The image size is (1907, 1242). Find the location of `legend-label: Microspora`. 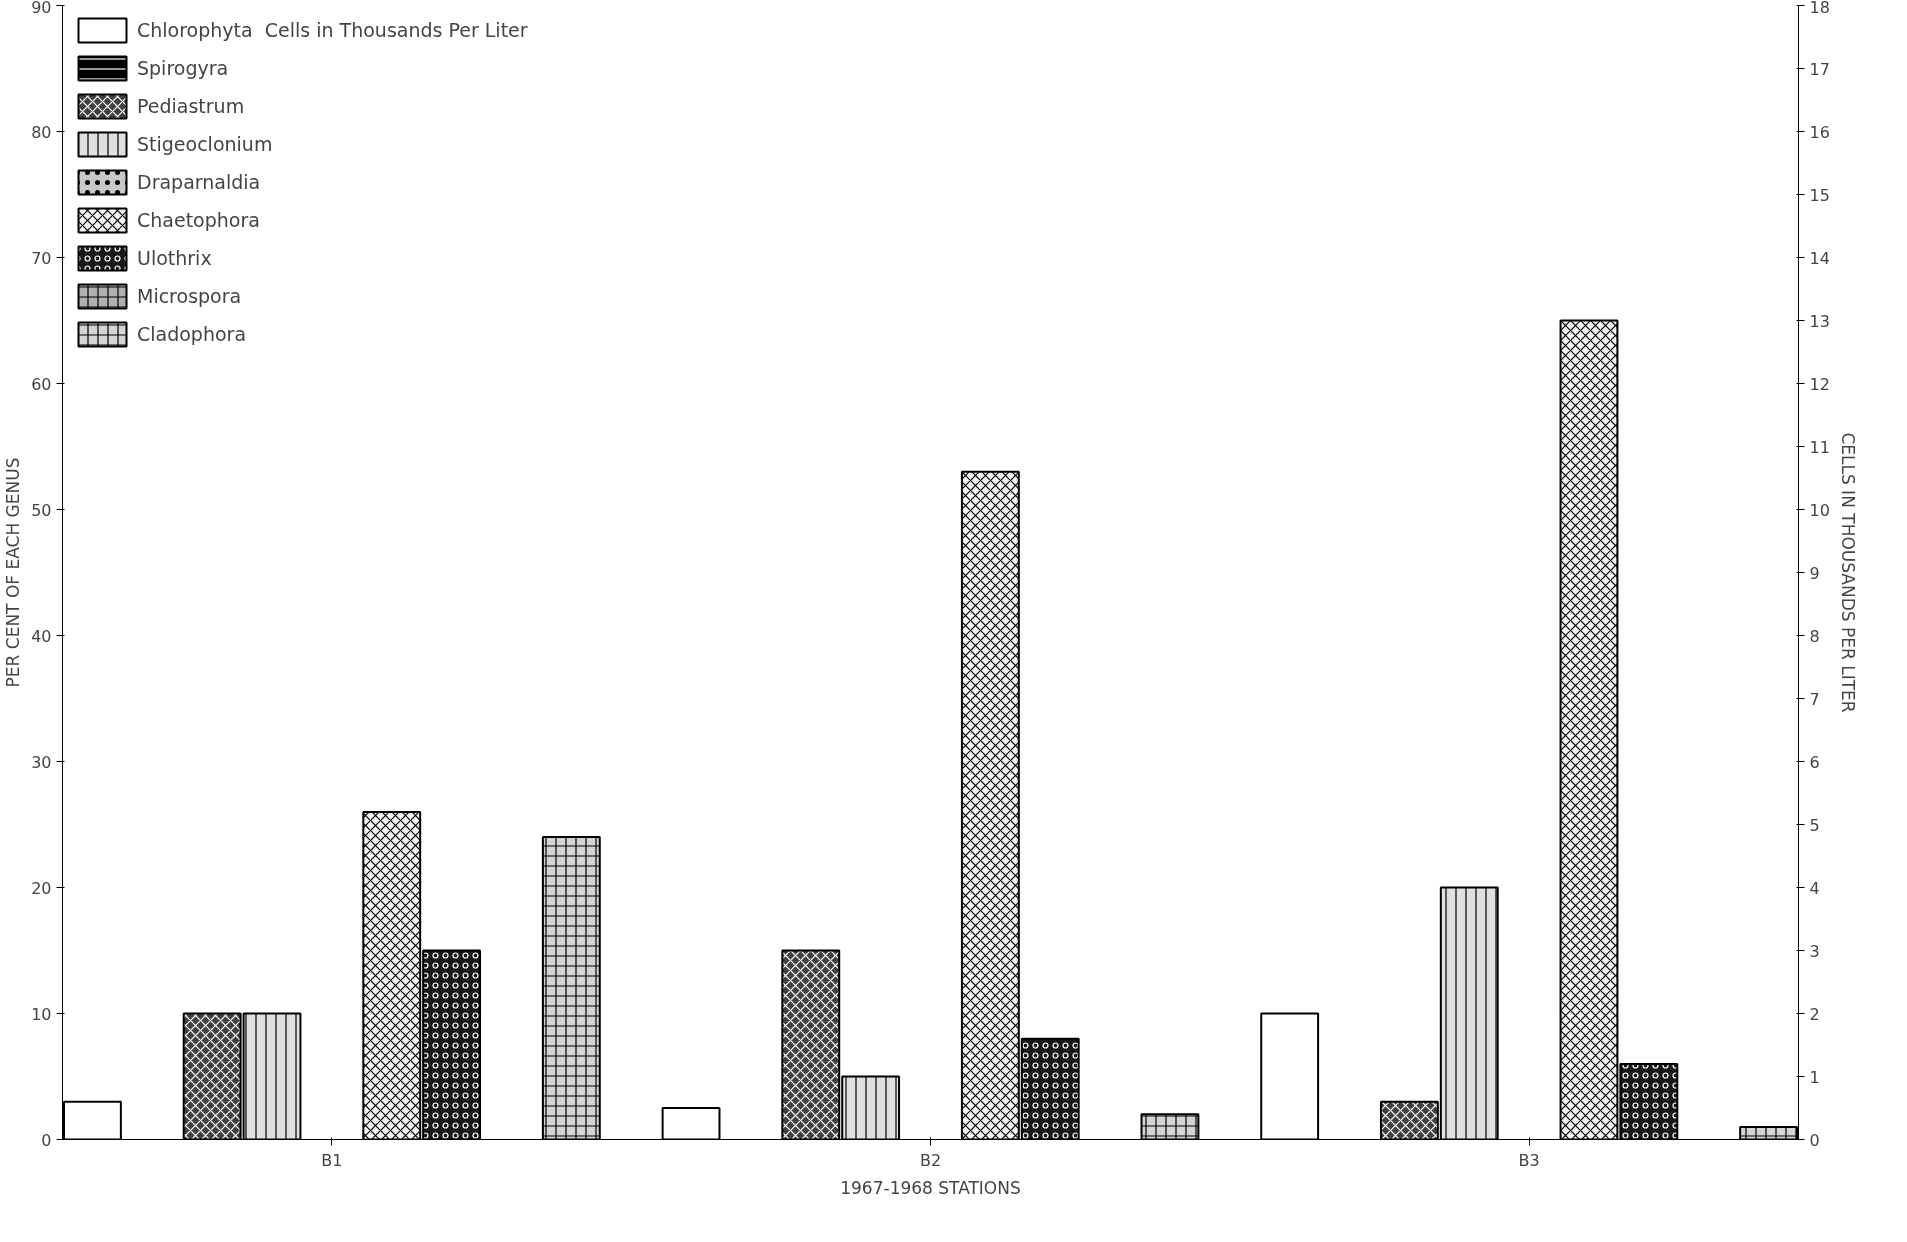

legend-label: Microspora is located at coordinates (189, 296).